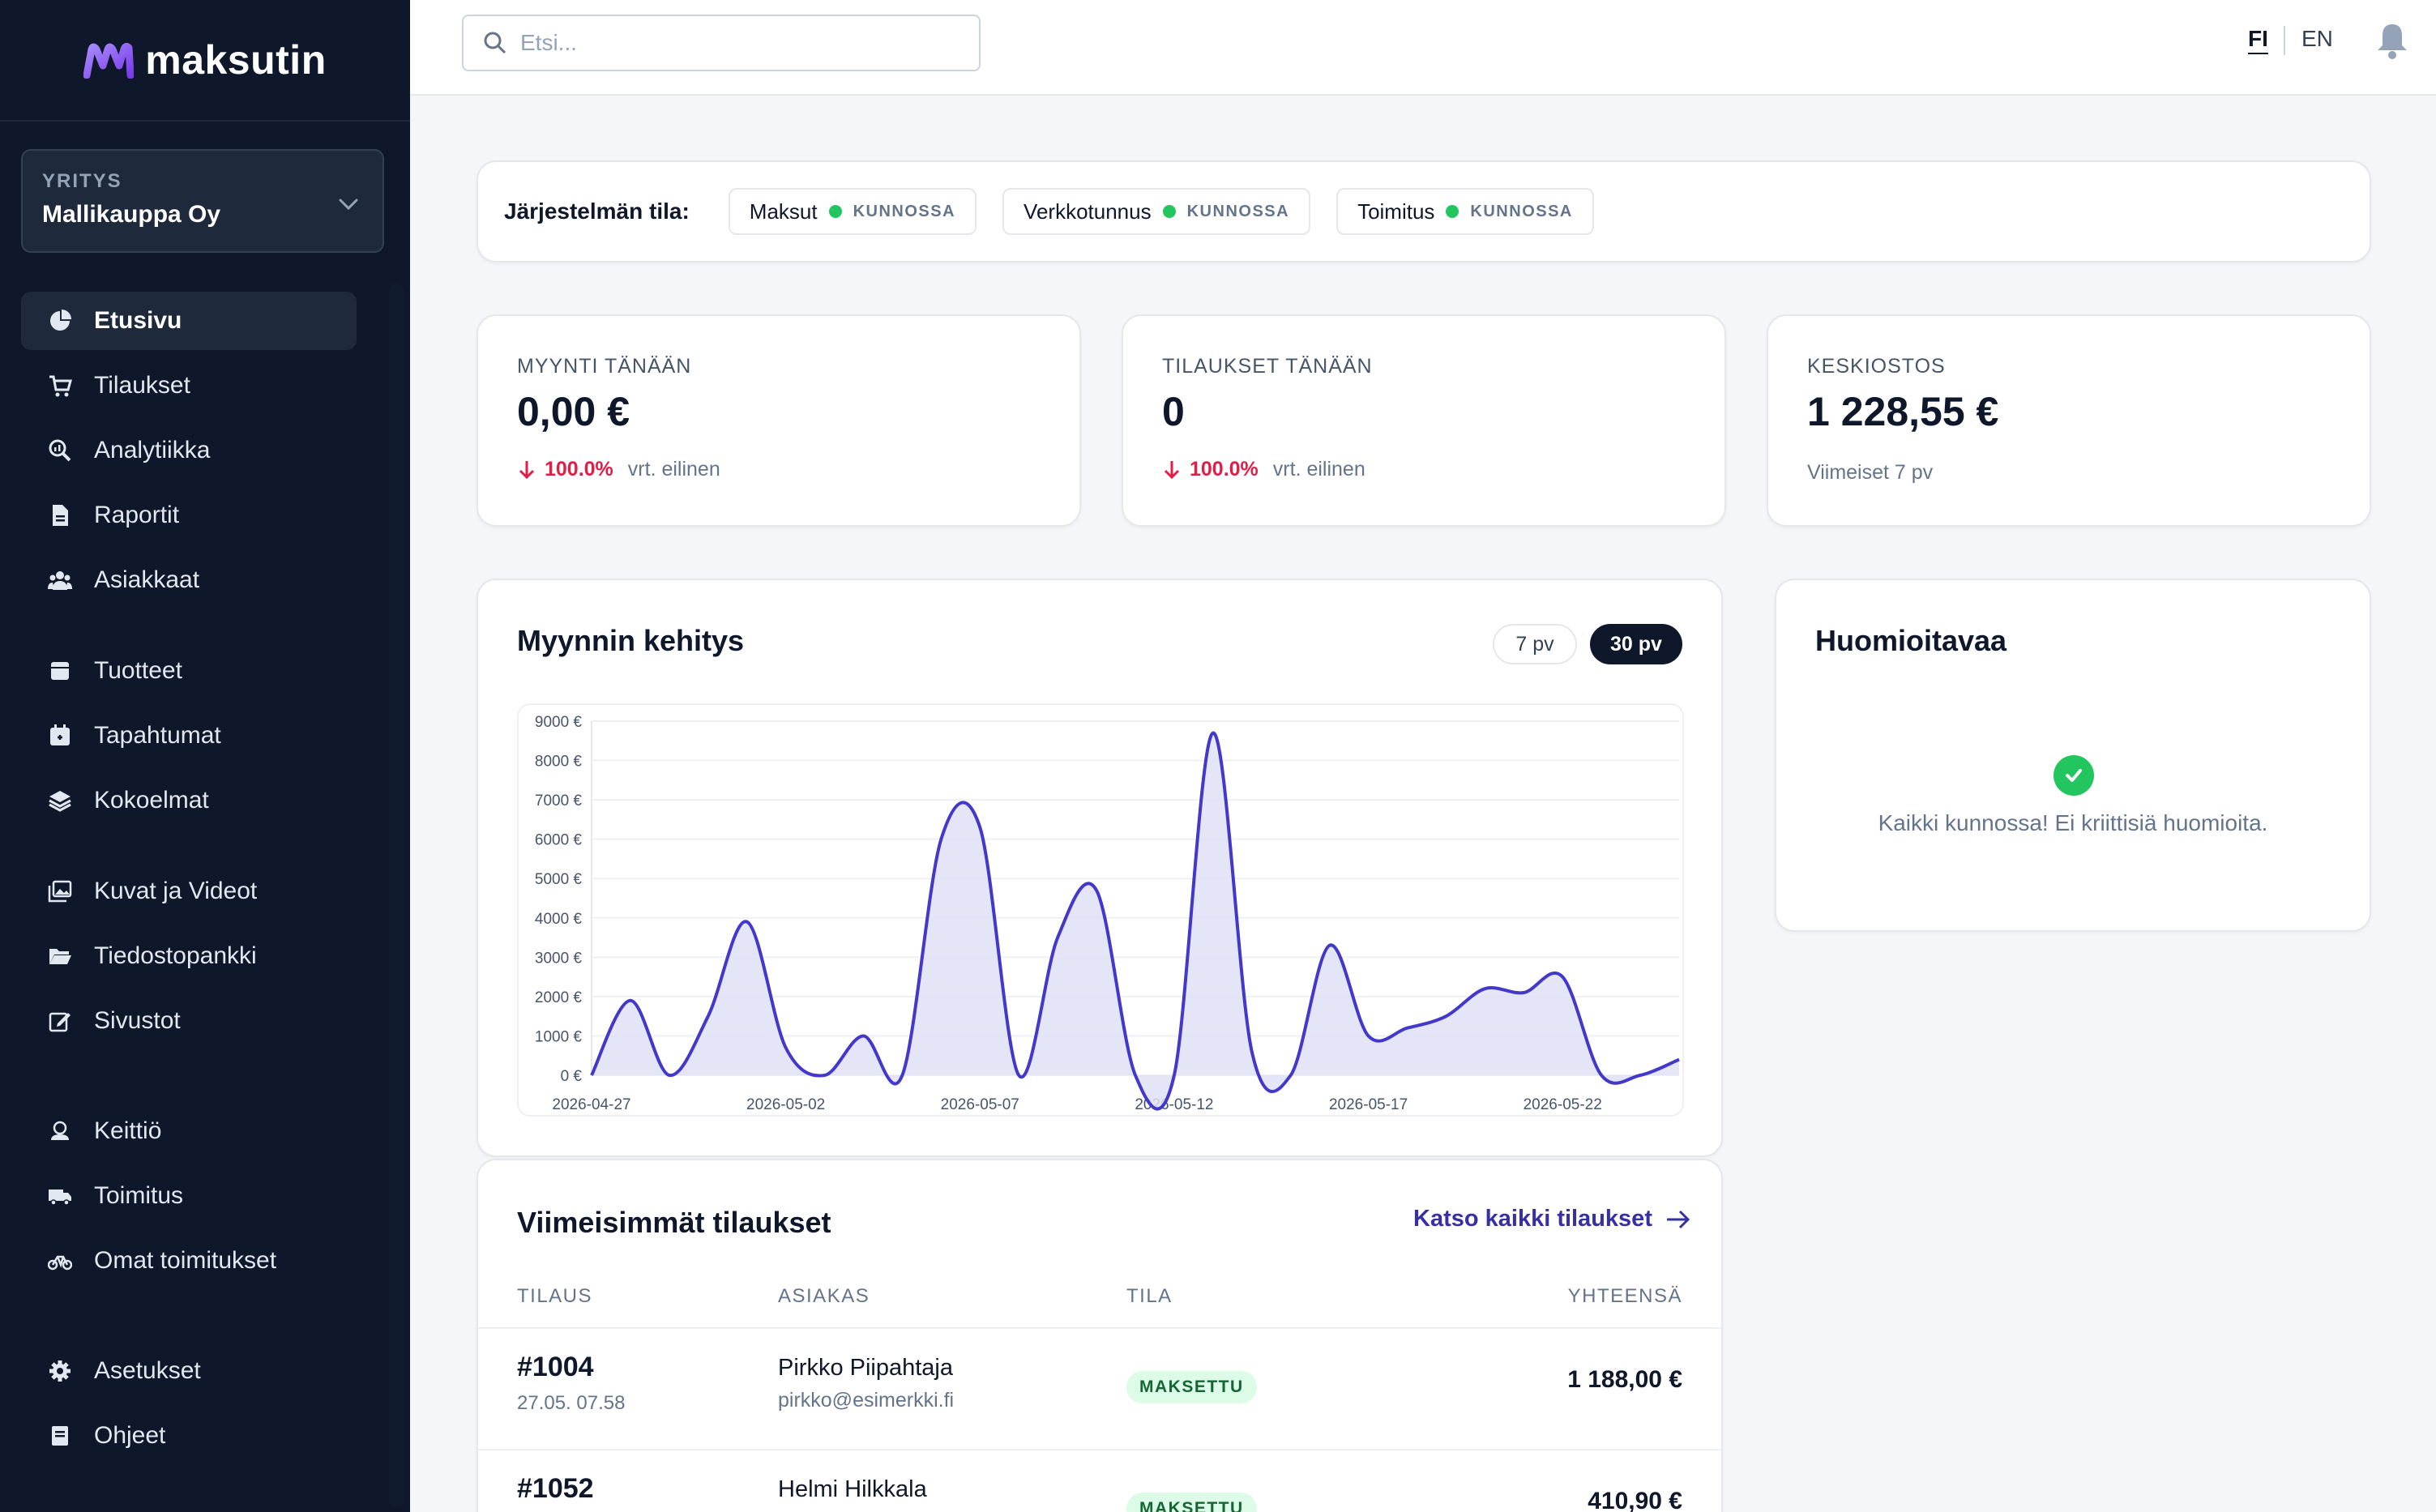  I want to click on view-all-orders-link: Katso kaikki tilaukset, so click(1552, 1219).